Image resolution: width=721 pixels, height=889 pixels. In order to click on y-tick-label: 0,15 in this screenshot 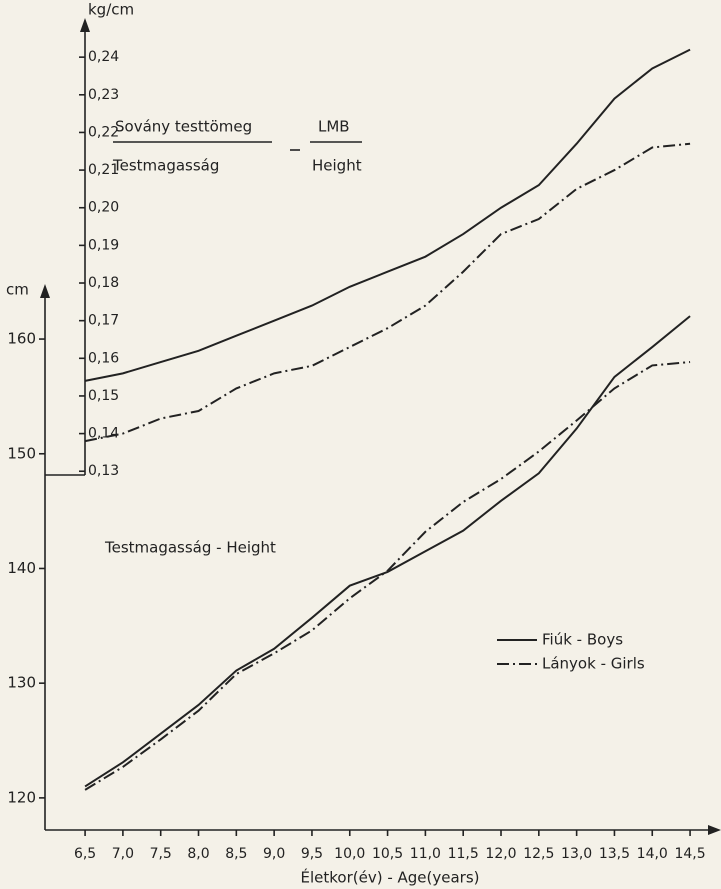, I will do `click(103, 396)`.